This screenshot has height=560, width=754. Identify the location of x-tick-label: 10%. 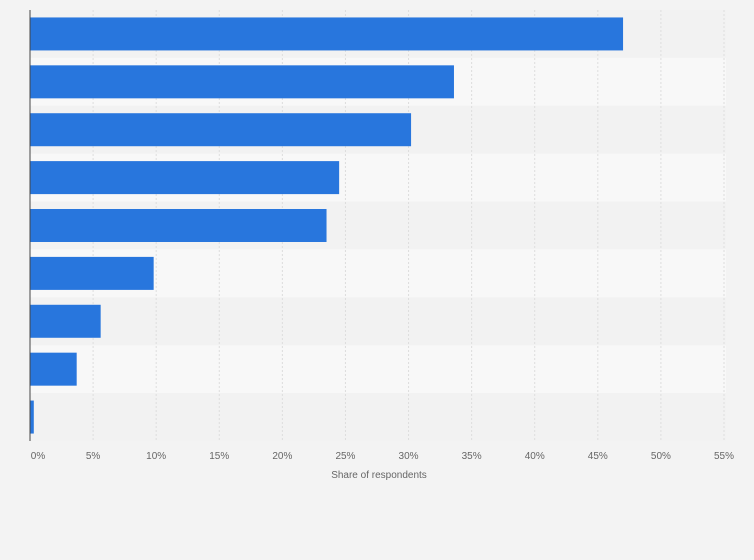
(156, 456).